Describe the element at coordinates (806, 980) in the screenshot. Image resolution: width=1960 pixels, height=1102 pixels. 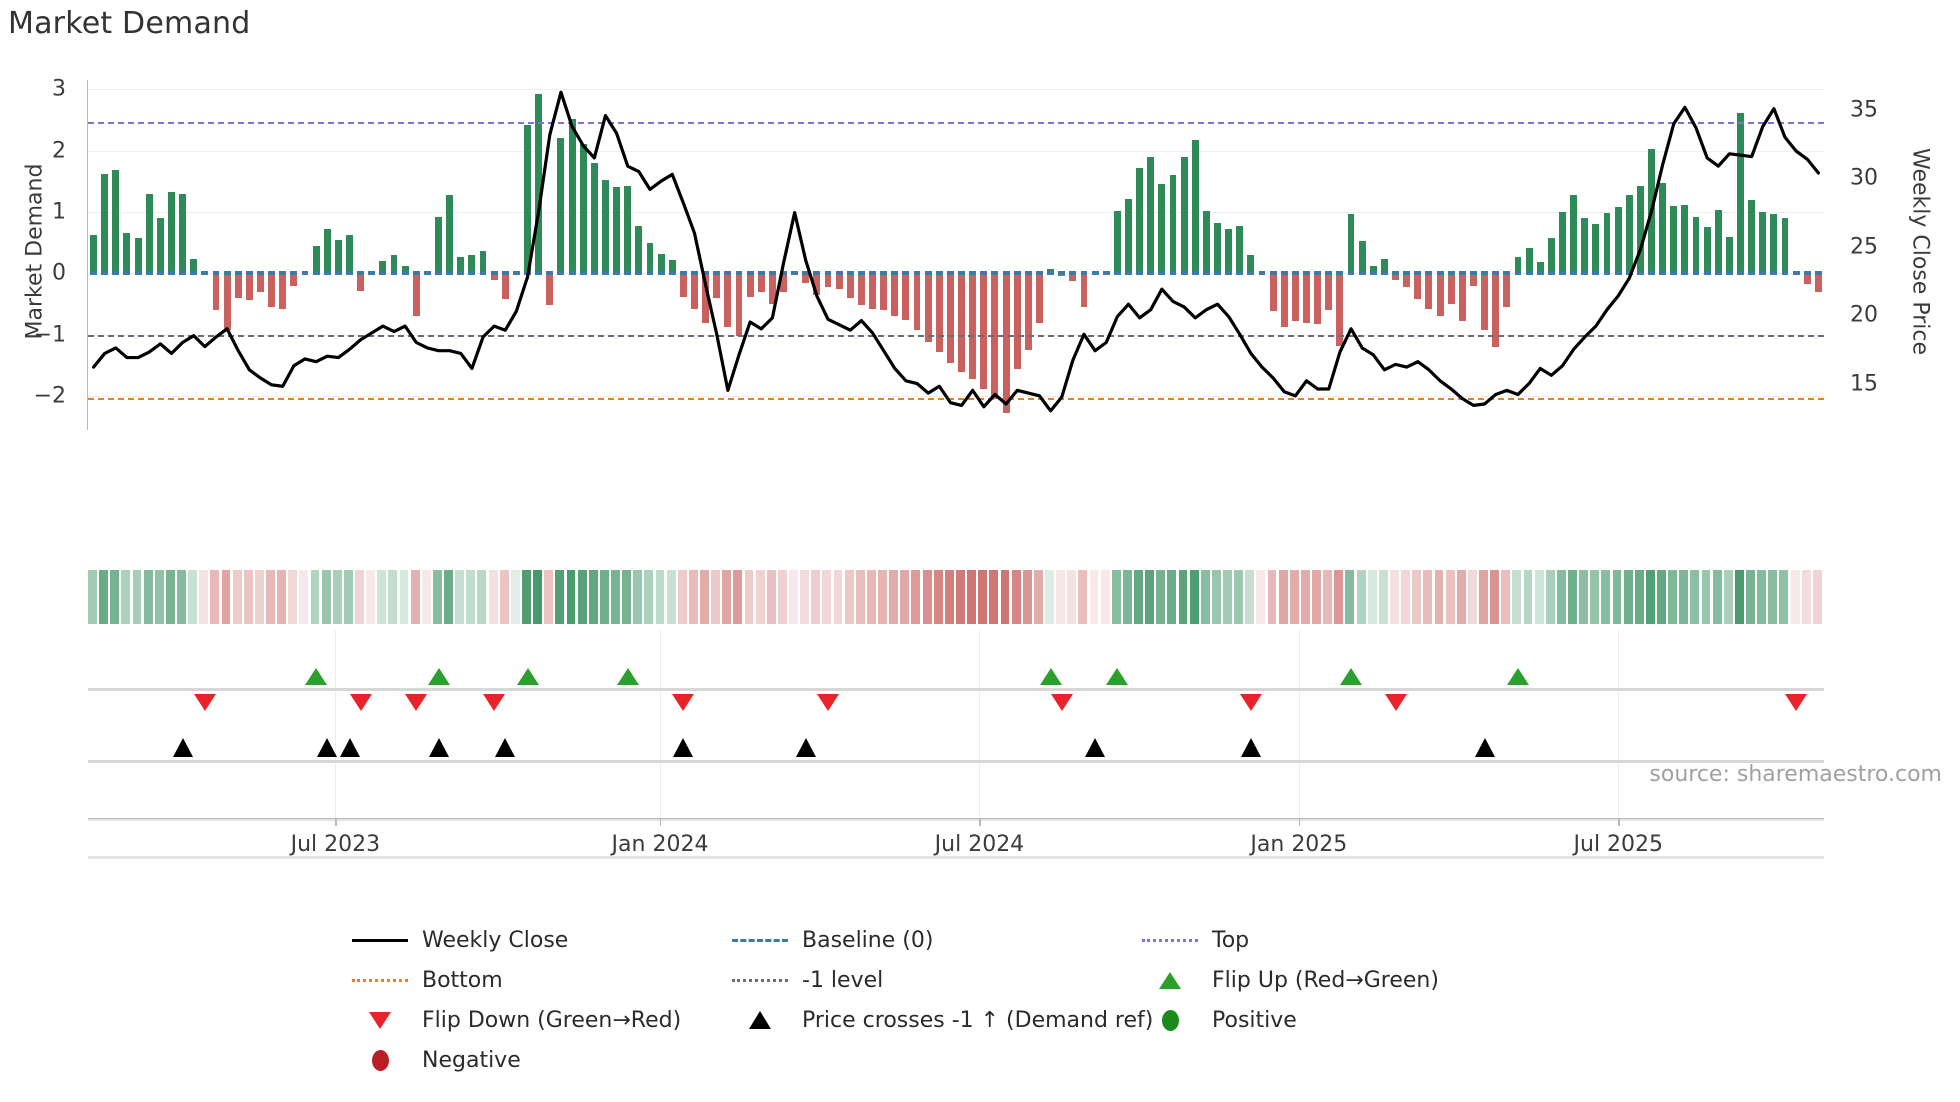
I see `legend-item-minus-one: -1 level` at that location.